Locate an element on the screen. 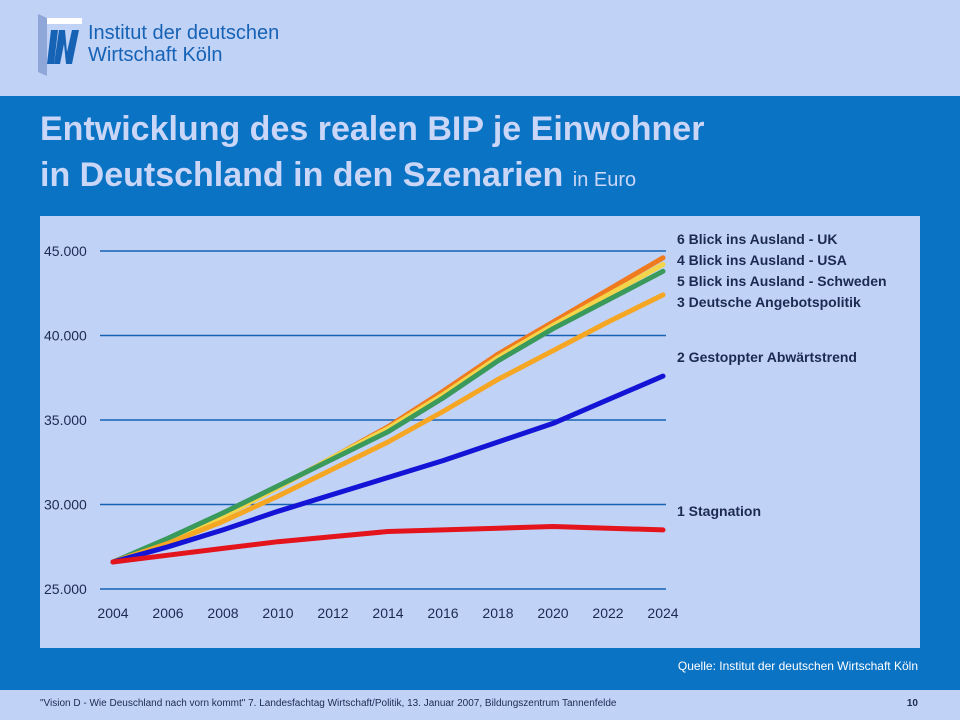 The image size is (960, 720). title-line1: Entwicklung des realen BIP je Einwohner is located at coordinates (372, 129).